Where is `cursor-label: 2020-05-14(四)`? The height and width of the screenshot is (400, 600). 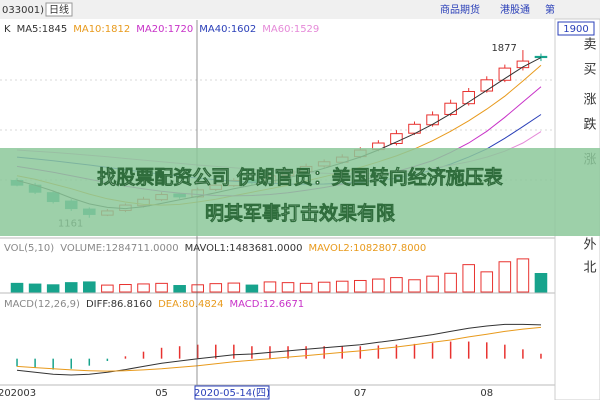 cursor-label: 2020-05-14(四) is located at coordinates (232, 393).